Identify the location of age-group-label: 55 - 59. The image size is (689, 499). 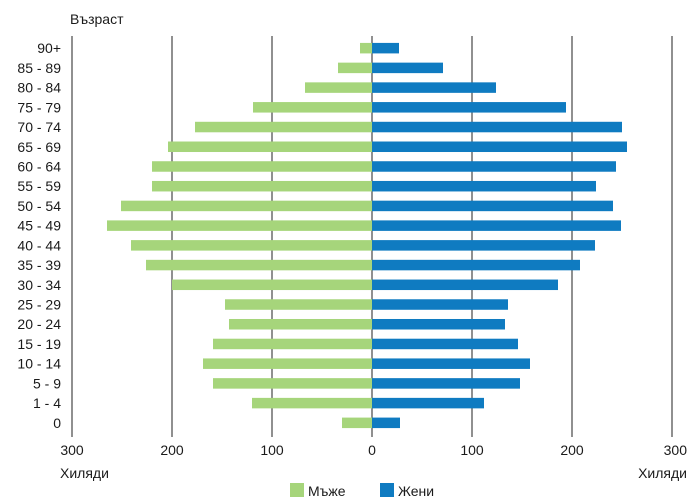
(39, 186).